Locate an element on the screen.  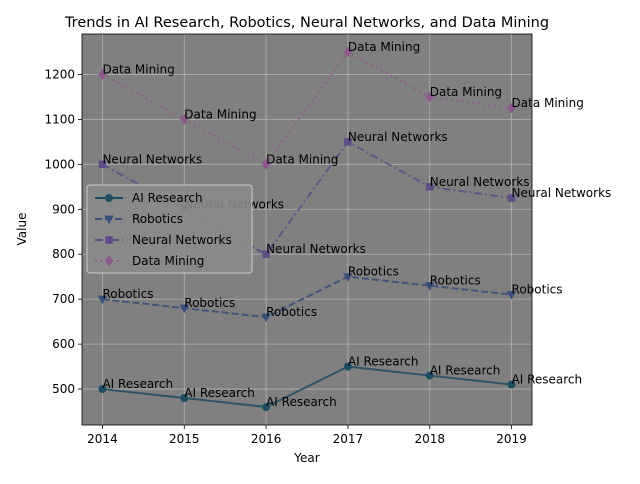
y-tick-label: 1200 is located at coordinates (59, 74).